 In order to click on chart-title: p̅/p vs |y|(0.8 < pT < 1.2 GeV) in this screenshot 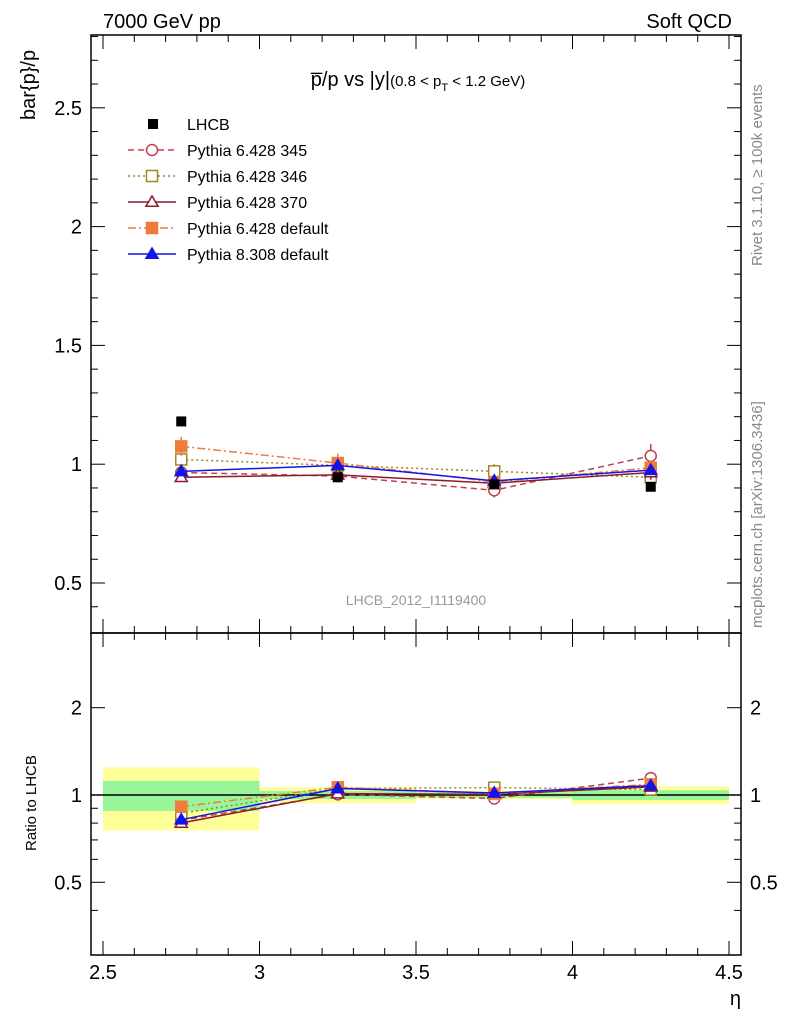, I will do `click(418, 81)`.